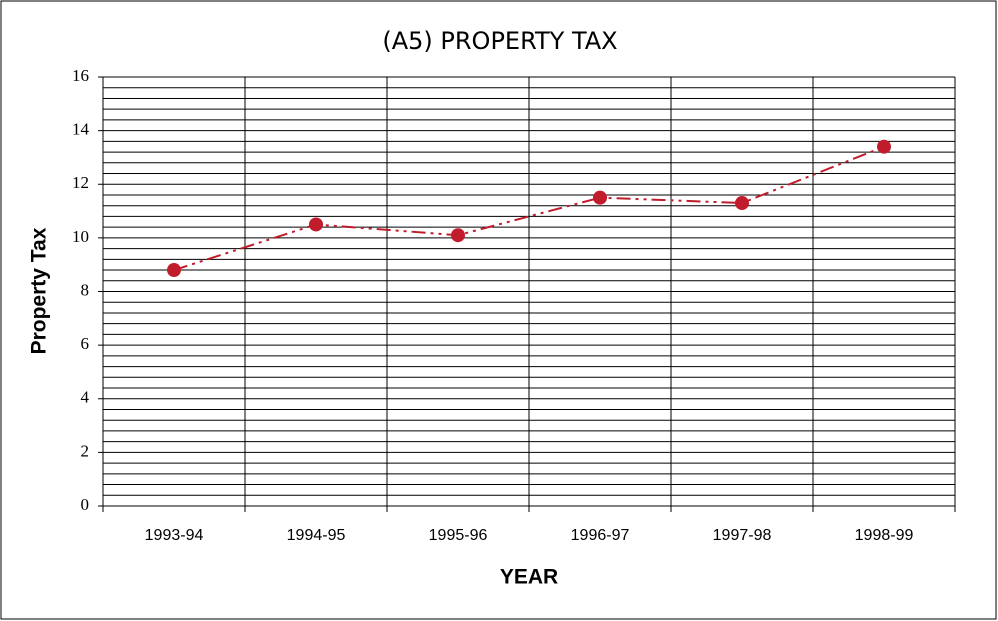 This screenshot has width=998, height=621. I want to click on y-tick-label: 8, so click(85, 289).